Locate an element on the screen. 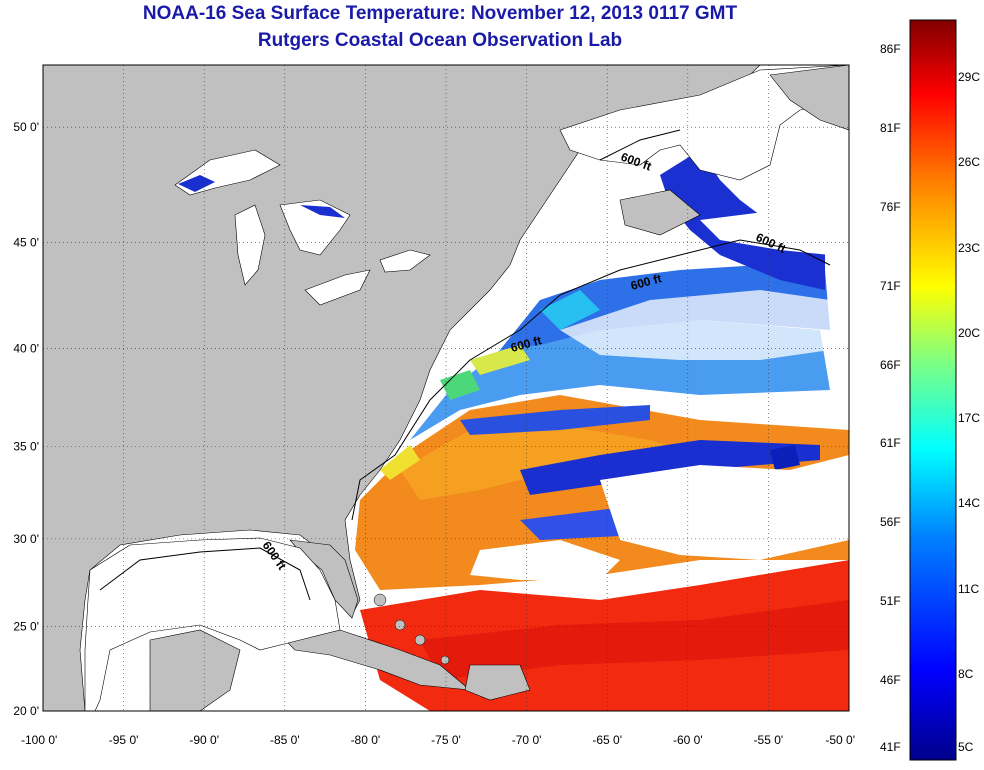 The image size is (984, 770). colorbar-celsius-label: 20C is located at coordinates (969, 332).